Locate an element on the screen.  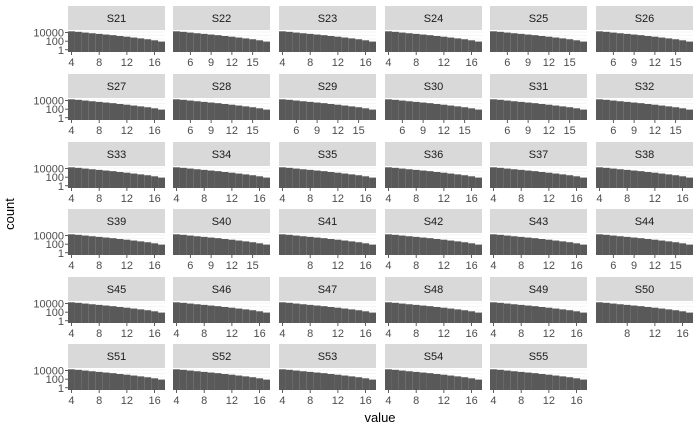
facet-panel-s30: S30 6 9 12 15 is located at coordinates (433, 105).